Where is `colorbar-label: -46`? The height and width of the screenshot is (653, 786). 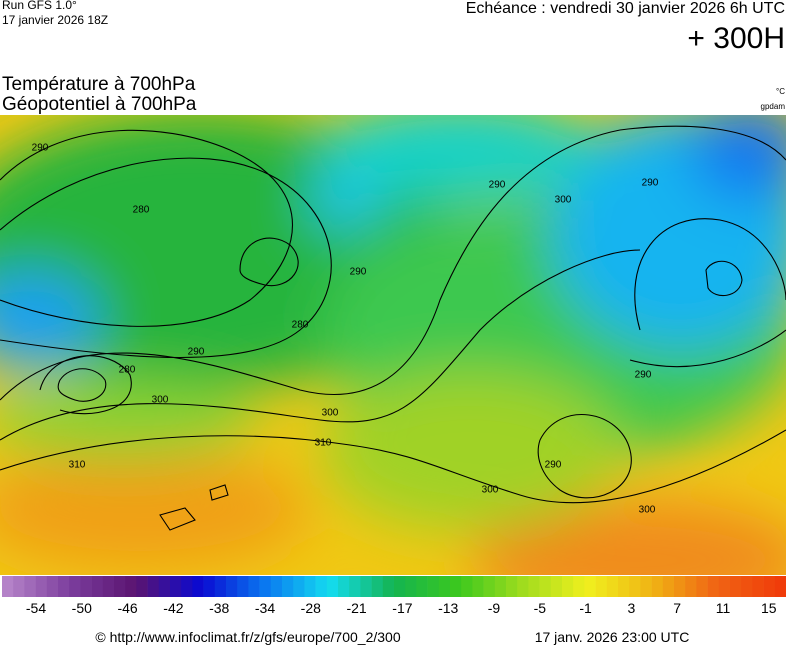 colorbar-label: -46 is located at coordinates (127, 608).